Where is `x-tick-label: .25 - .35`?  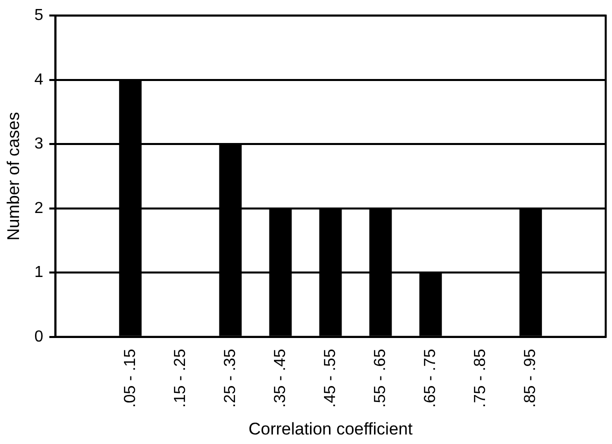 x-tick-label: .25 - .35 is located at coordinates (230, 378).